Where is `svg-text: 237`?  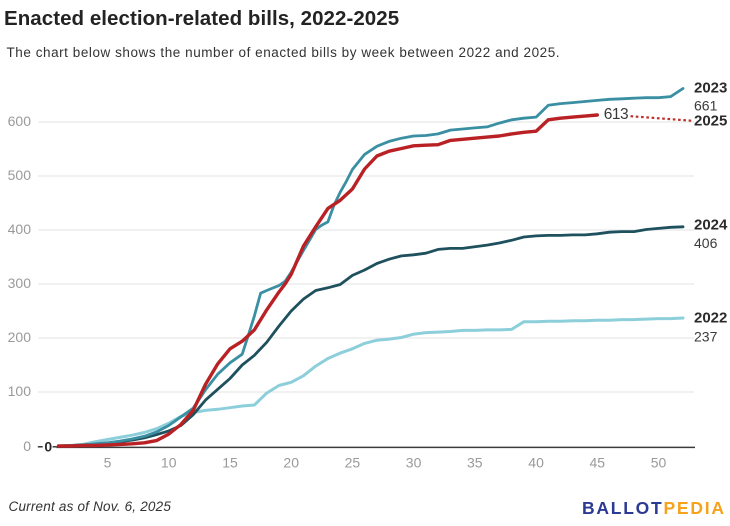
svg-text: 237 is located at coordinates (706, 337).